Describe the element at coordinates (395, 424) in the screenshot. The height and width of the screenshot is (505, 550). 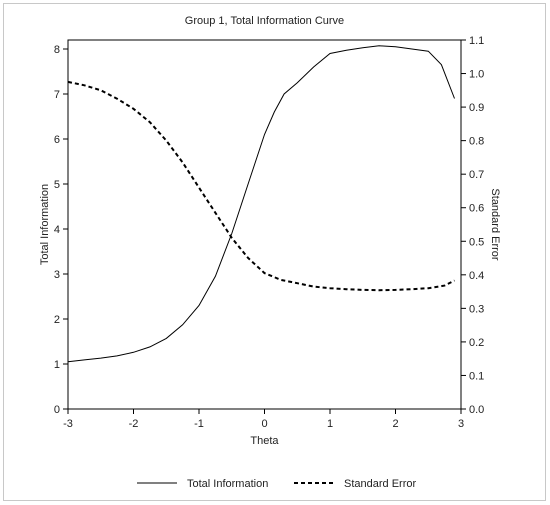
I see `x-tick-label: 2` at that location.